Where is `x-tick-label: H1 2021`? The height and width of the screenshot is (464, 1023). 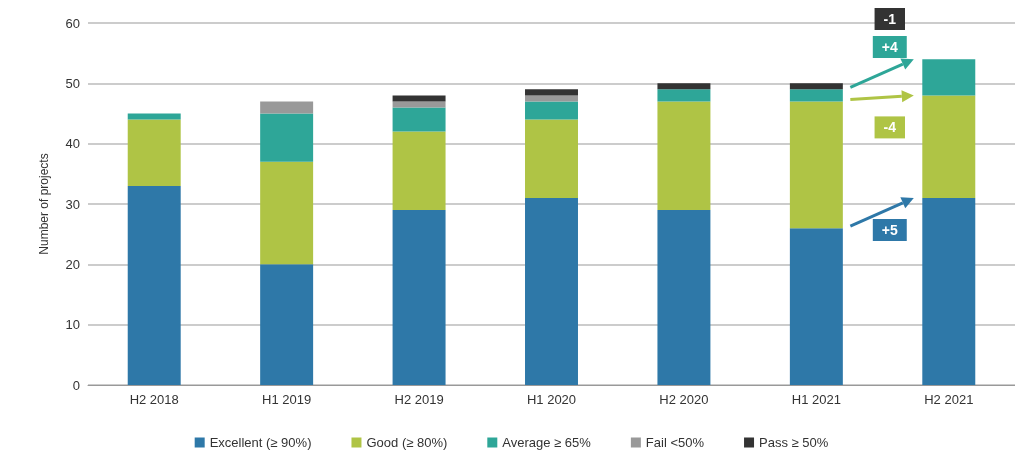
x-tick-label: H1 2021 is located at coordinates (816, 399).